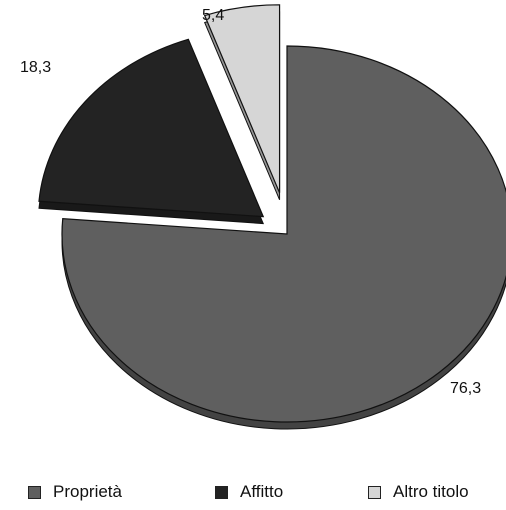 This screenshot has height=510, width=506. What do you see at coordinates (221, 492) in the screenshot?
I see `legend-swatch-affitto` at bounding box center [221, 492].